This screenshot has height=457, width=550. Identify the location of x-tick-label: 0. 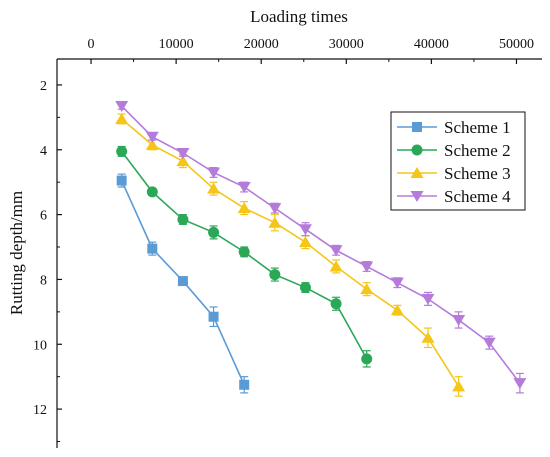
(91, 44).